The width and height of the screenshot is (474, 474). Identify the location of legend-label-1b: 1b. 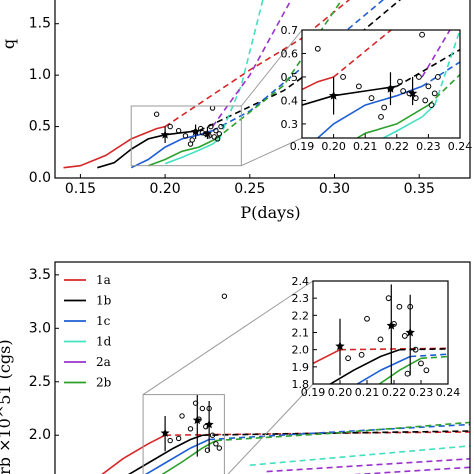
(104, 301).